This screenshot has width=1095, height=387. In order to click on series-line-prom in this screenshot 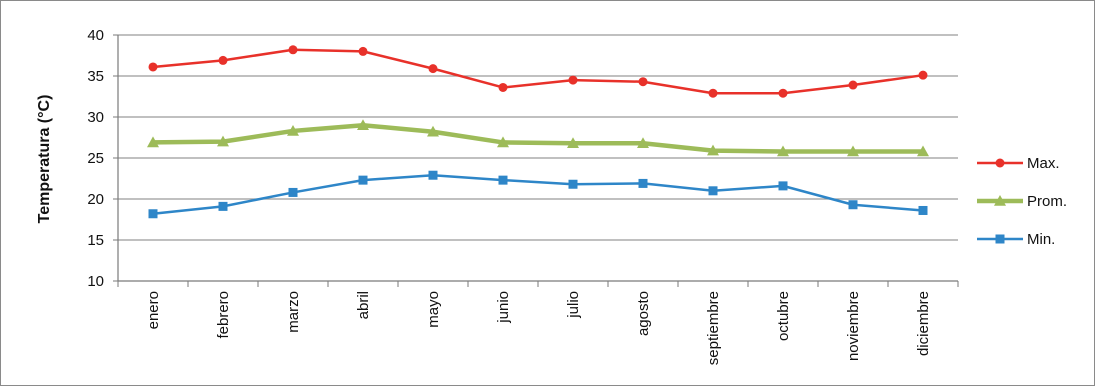, I will do `click(537, 138)`.